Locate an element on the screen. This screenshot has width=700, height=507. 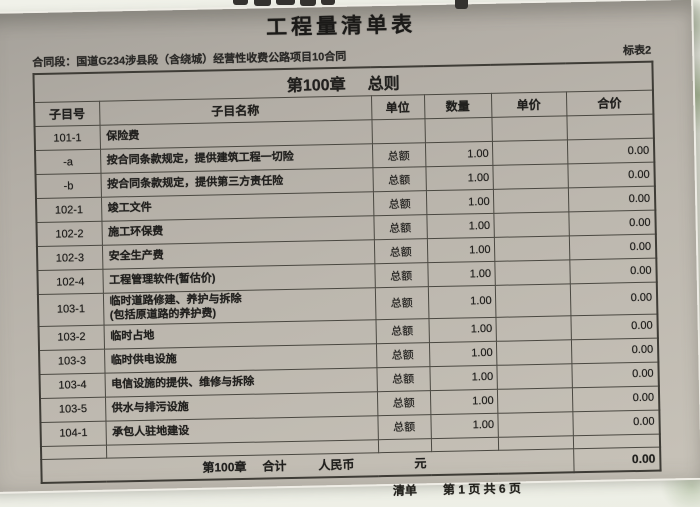
page-footer: 清单 第 1 页 共 6 页 is located at coordinates (526, 487).